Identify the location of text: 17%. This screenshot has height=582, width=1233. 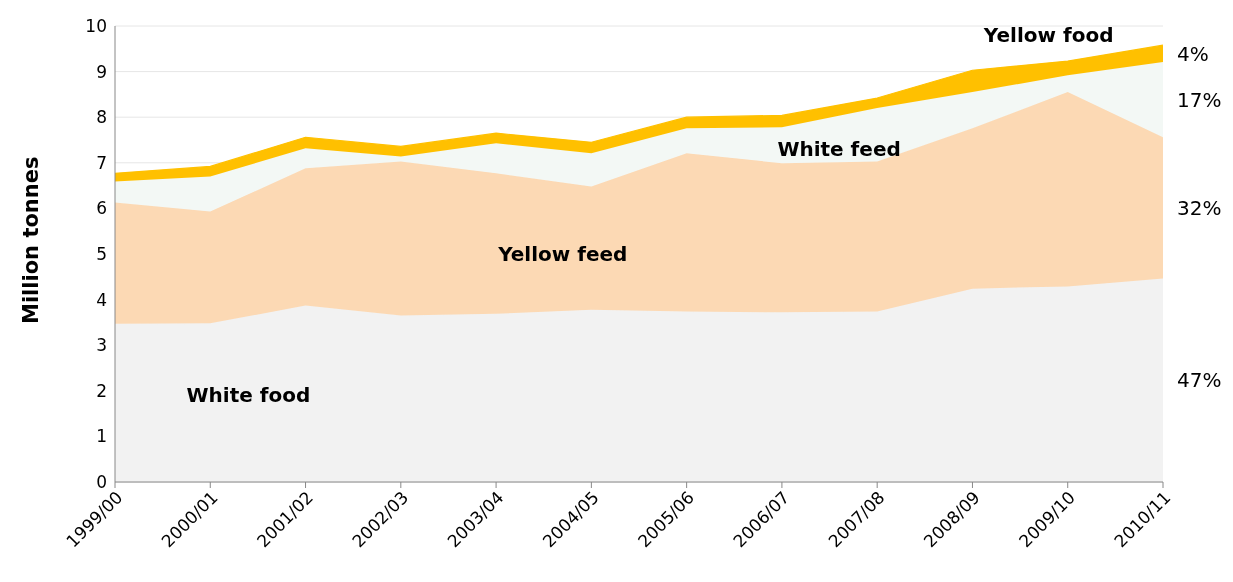
(1199, 99).